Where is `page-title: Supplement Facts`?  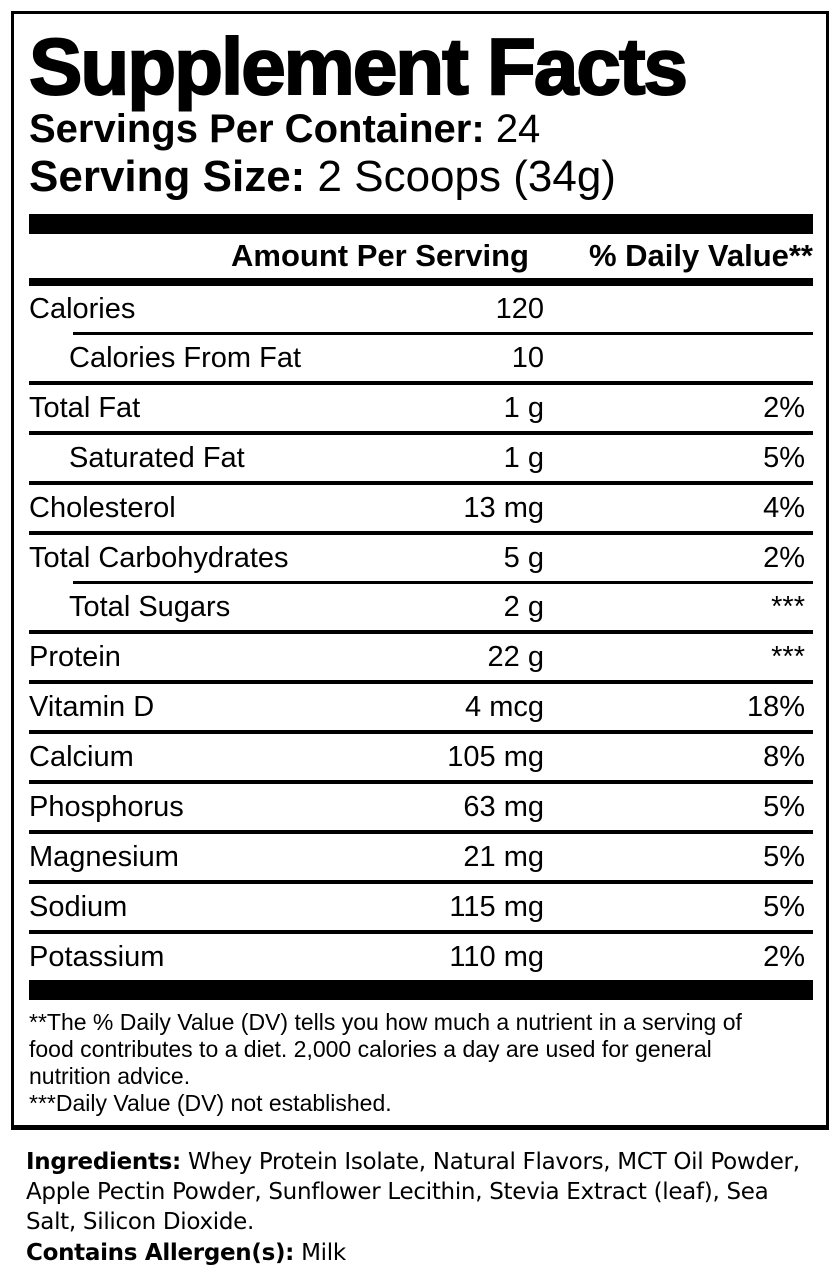 page-title: Supplement Facts is located at coordinates (358, 66).